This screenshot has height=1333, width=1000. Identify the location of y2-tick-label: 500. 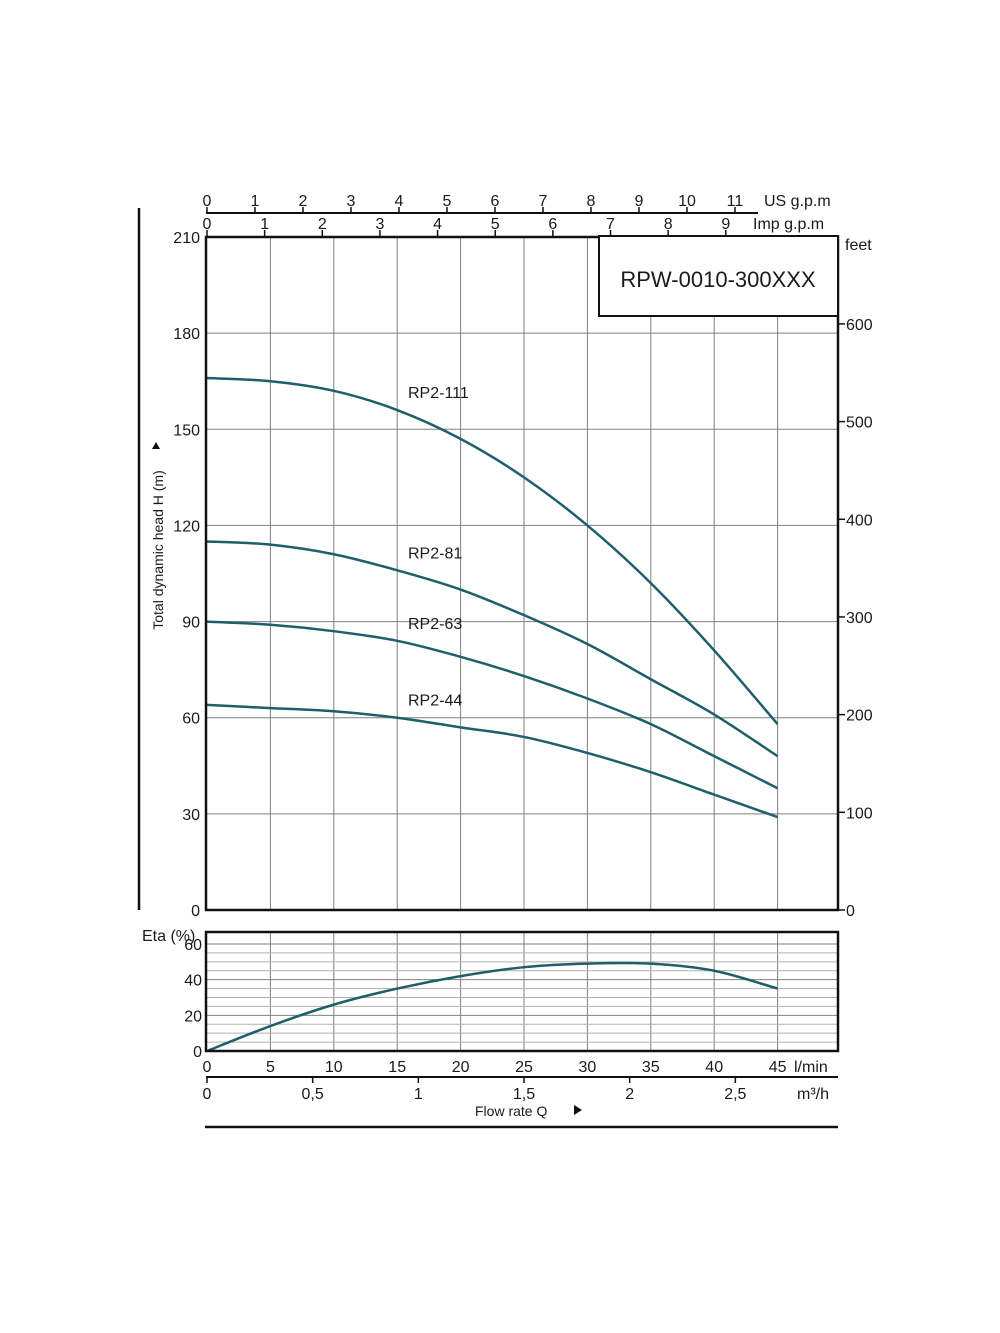
(859, 423).